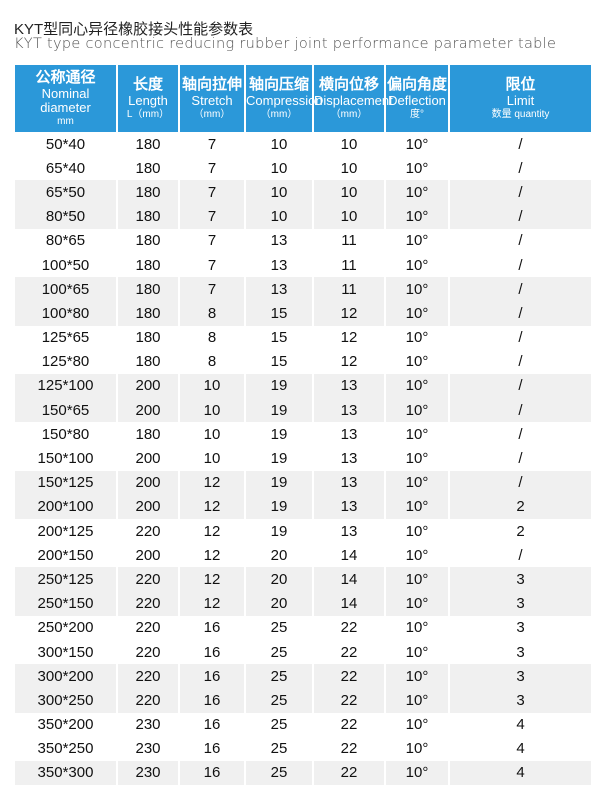 The width and height of the screenshot is (600, 806). Describe the element at coordinates (65, 506) in the screenshot. I see `table-cell: 200*100` at that location.